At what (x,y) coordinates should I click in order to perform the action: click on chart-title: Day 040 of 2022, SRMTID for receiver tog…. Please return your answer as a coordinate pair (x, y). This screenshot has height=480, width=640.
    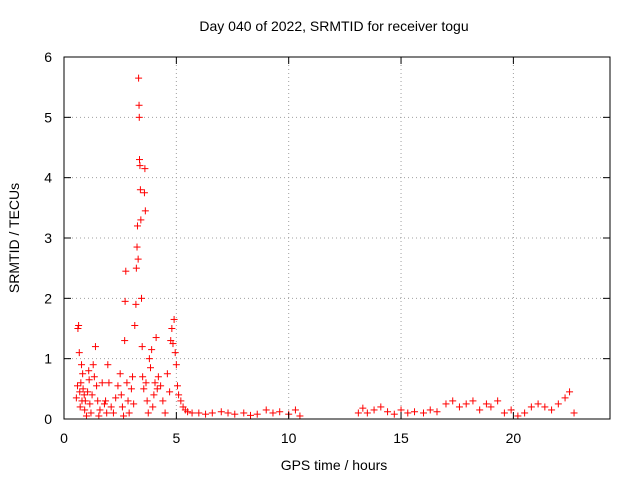
    Looking at the image, I should click on (333, 26).